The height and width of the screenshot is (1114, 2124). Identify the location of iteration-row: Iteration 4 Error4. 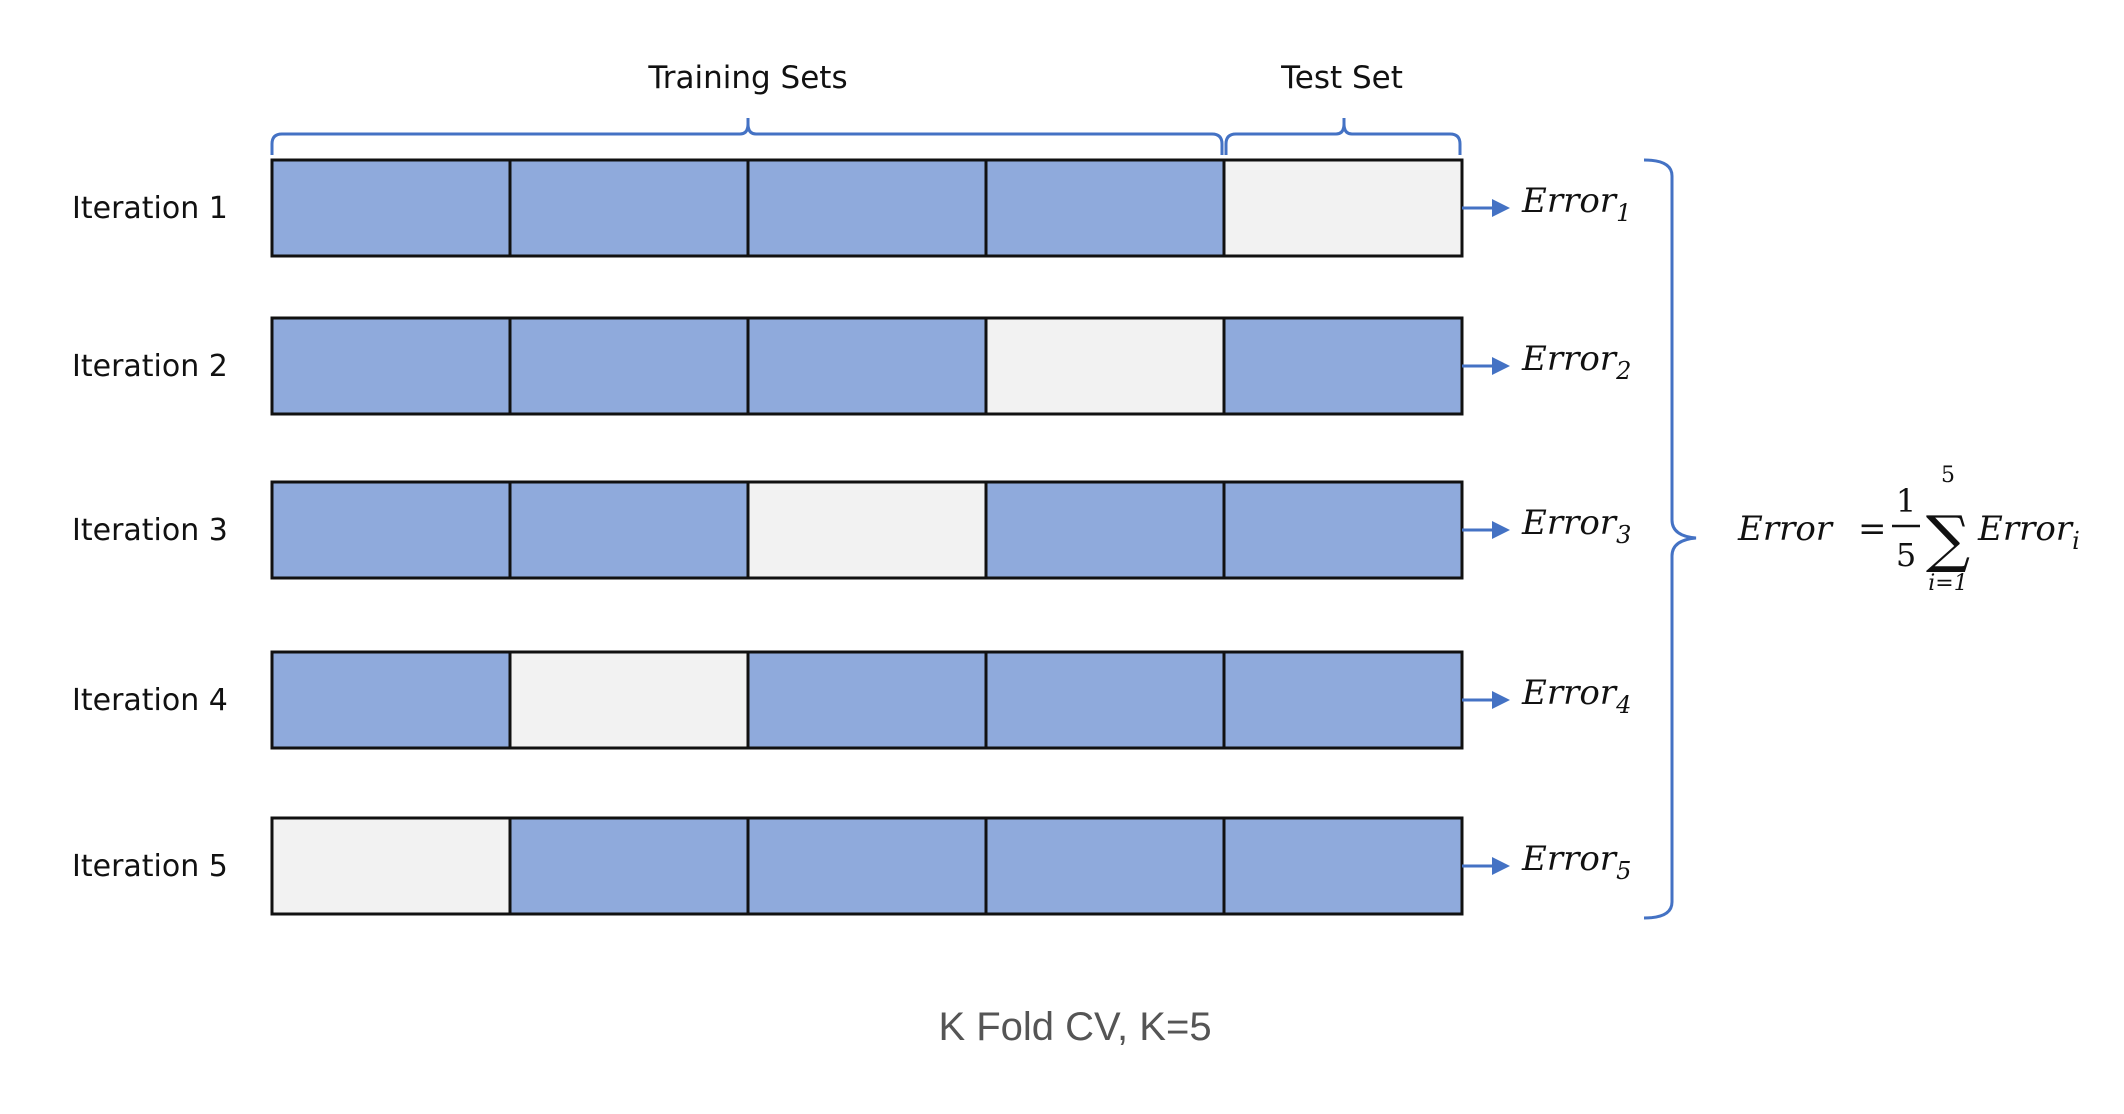
(851, 700).